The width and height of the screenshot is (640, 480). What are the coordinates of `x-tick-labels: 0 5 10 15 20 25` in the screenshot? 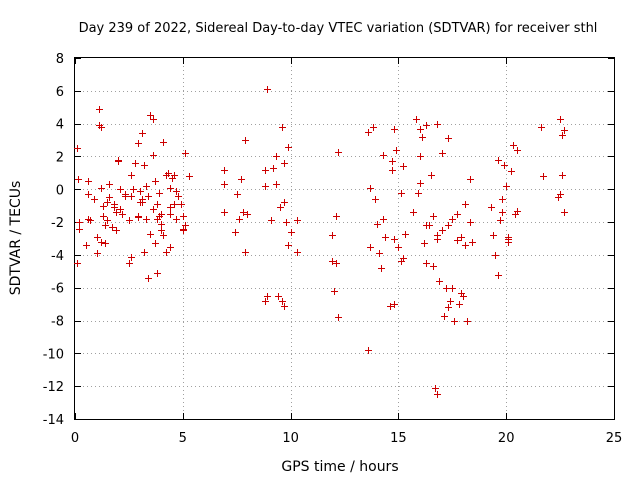 It's located at (346, 438).